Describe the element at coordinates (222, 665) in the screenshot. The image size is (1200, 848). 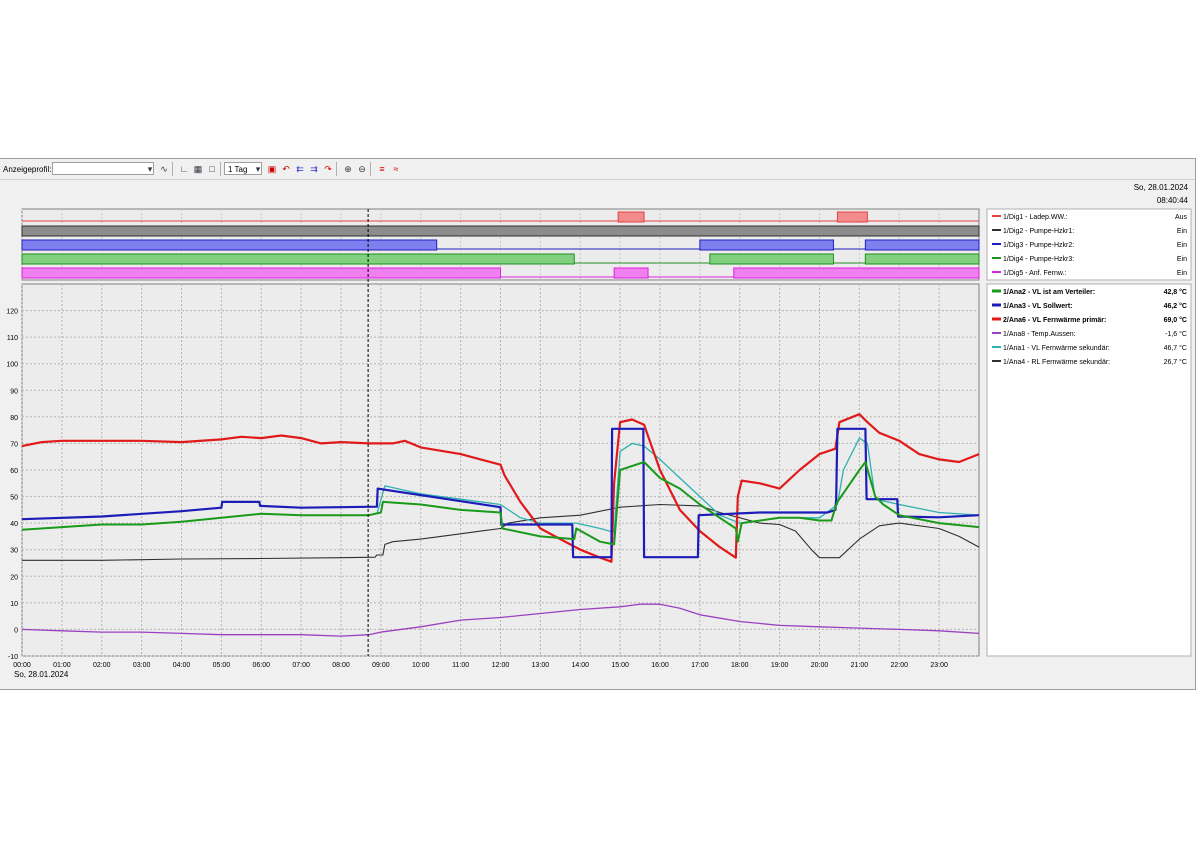
I see `x-tick-label: 05:00` at that location.